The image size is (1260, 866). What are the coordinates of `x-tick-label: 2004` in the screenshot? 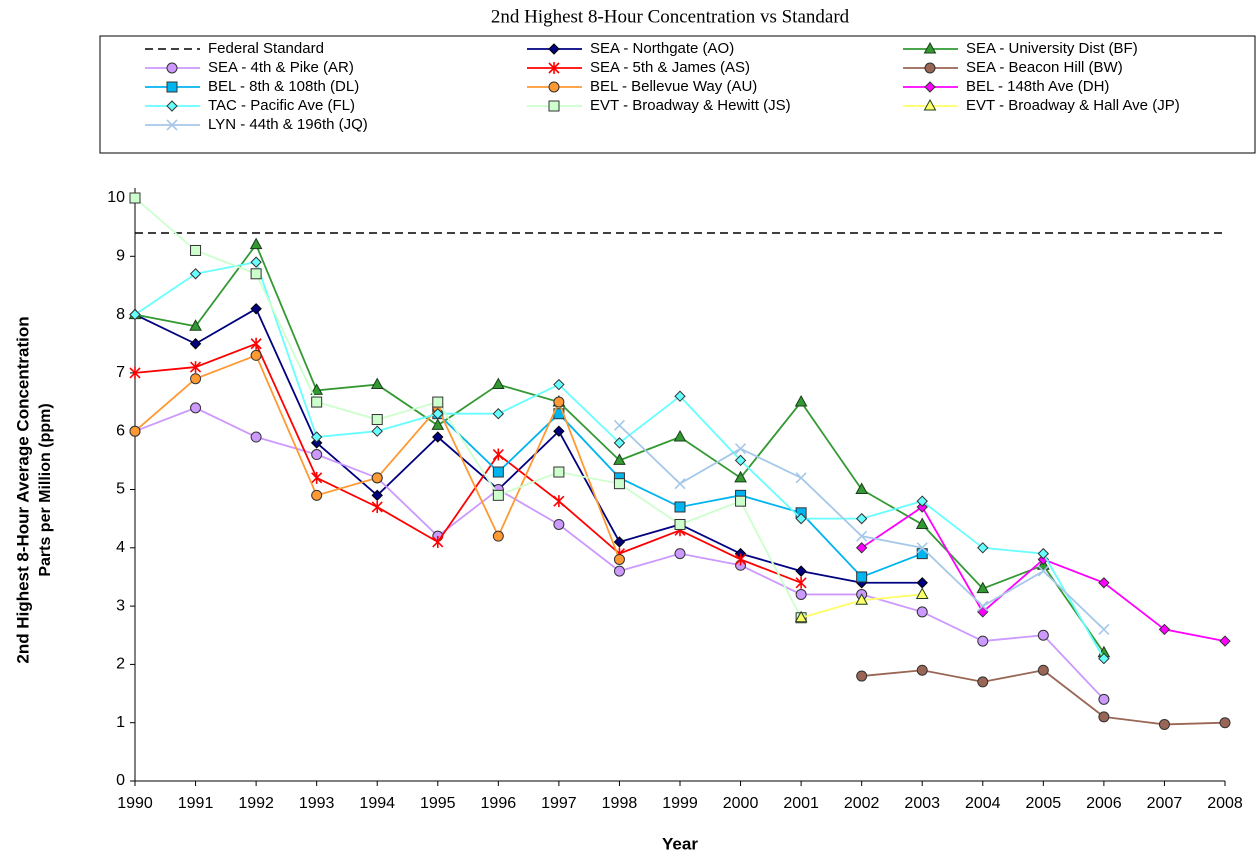 It's located at (983, 803).